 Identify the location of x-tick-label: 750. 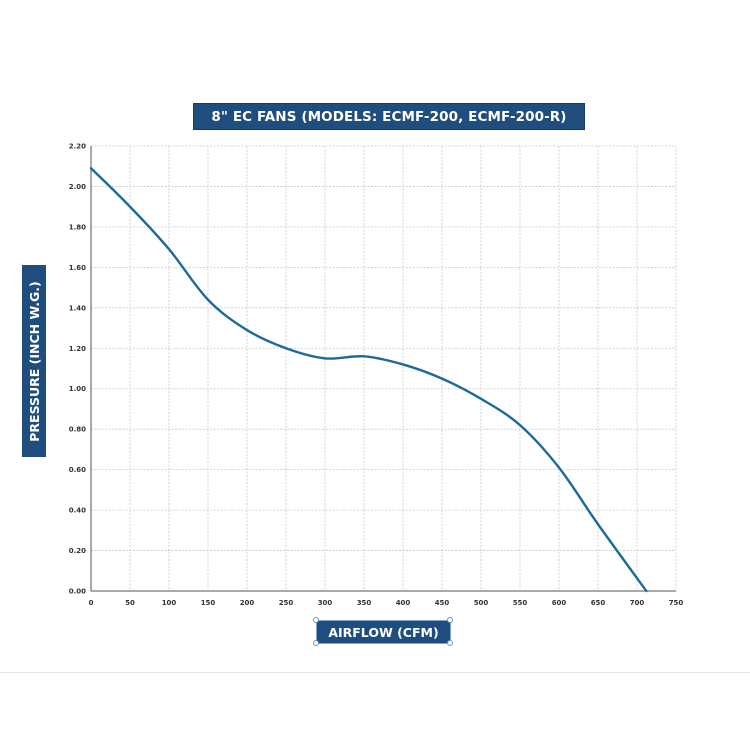
(676, 603).